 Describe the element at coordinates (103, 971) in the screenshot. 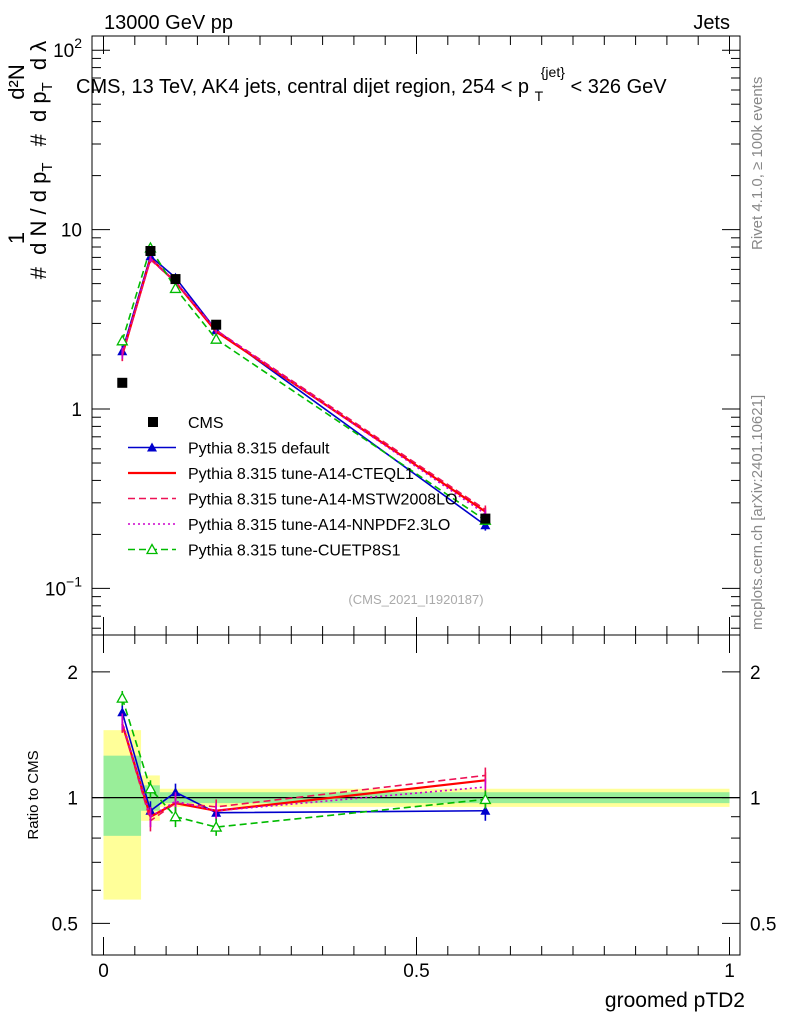

I see `x-tick-label: 0` at that location.